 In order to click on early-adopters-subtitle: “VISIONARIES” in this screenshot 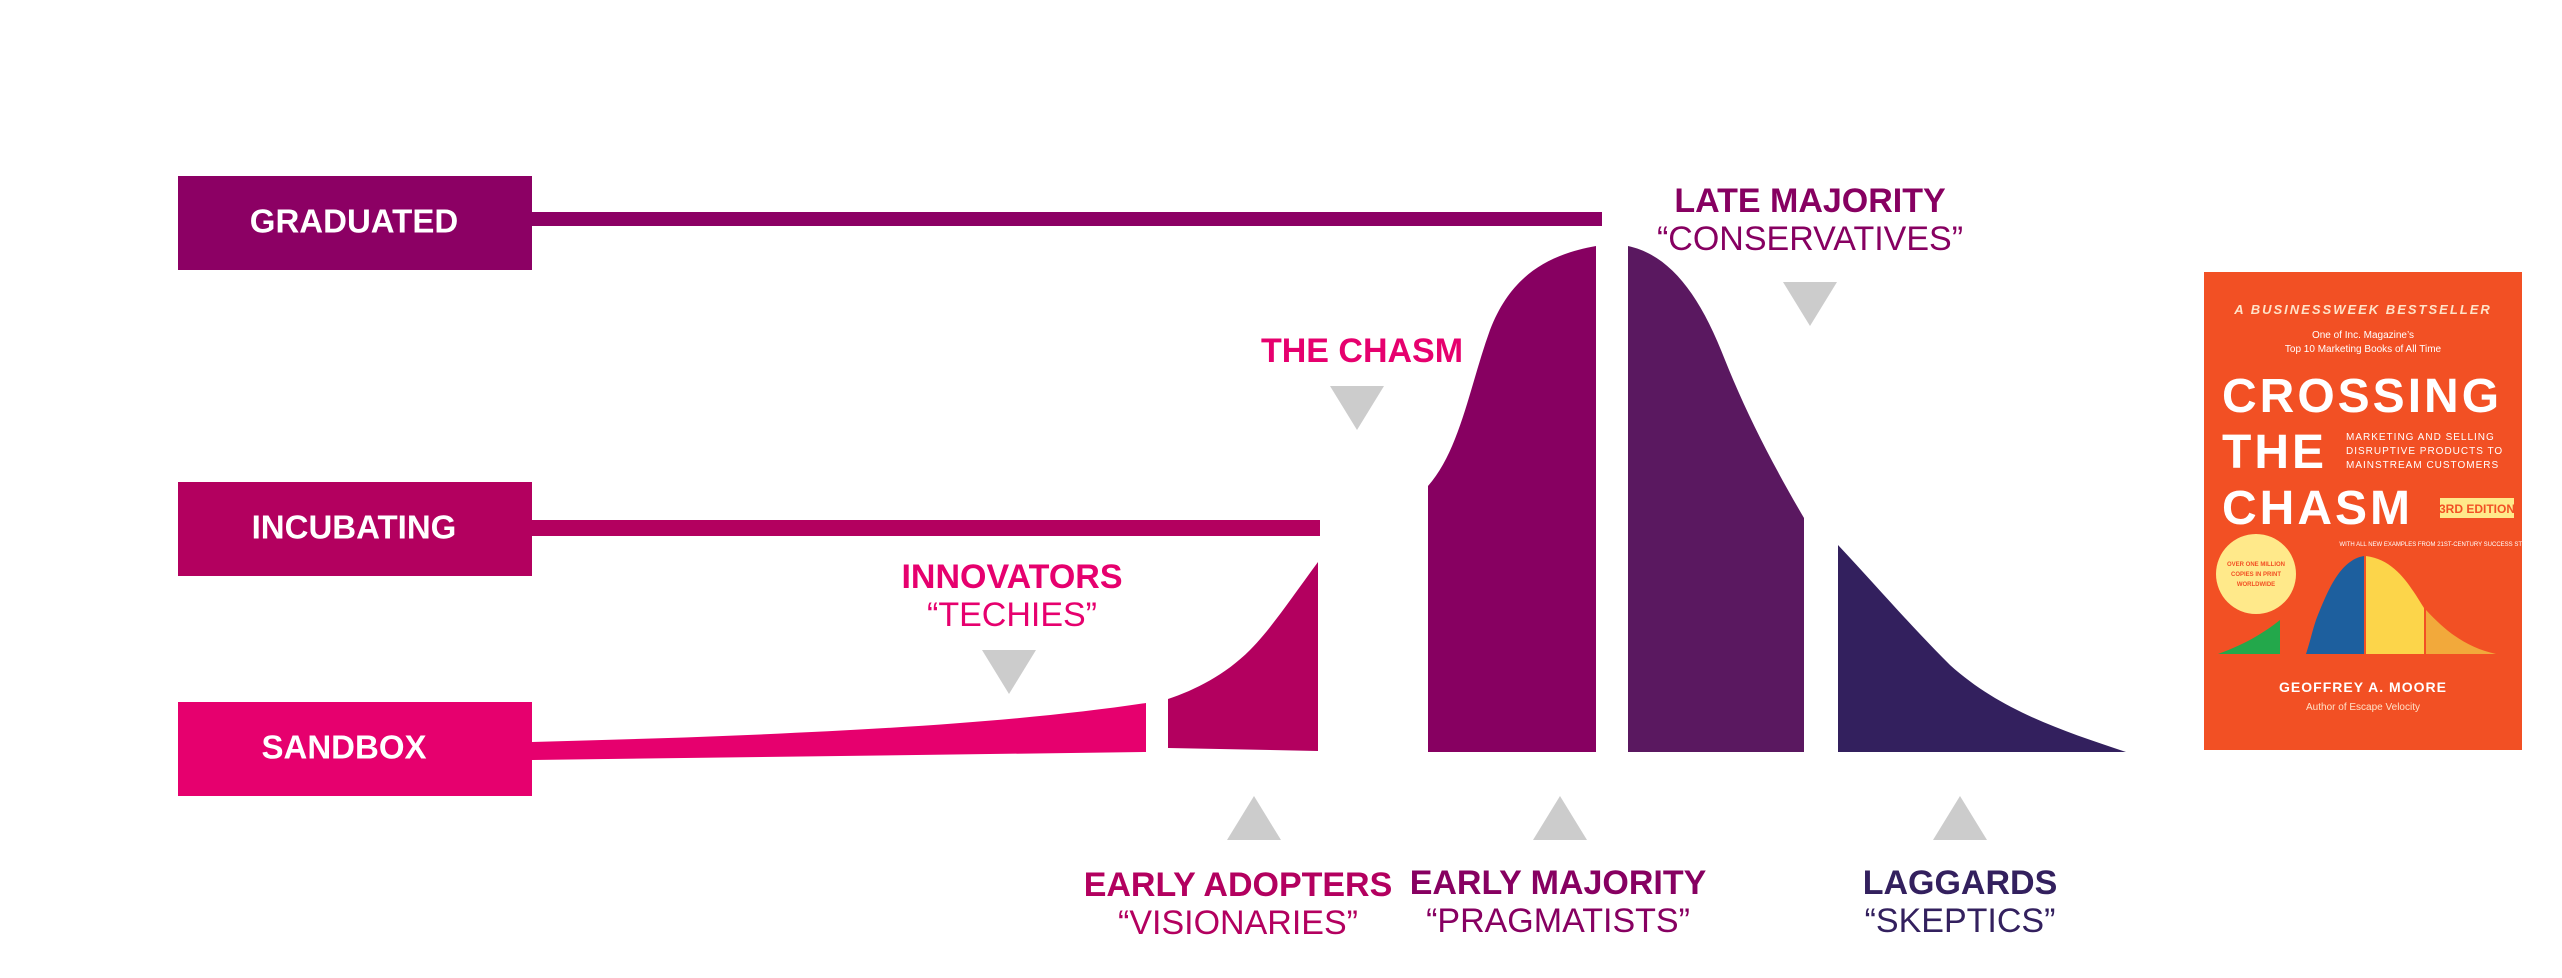, I will do `click(1238, 923)`.